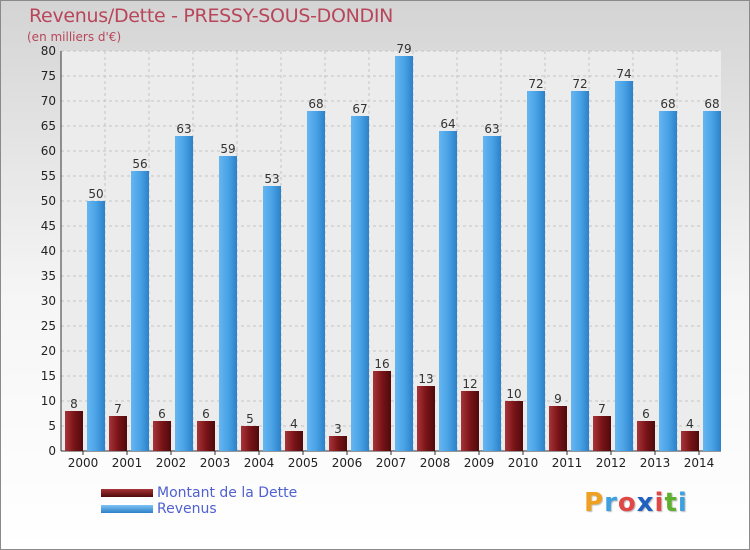 The width and height of the screenshot is (750, 550). What do you see at coordinates (699, 463) in the screenshot?
I see `x-tick-label-2014: 2014` at bounding box center [699, 463].